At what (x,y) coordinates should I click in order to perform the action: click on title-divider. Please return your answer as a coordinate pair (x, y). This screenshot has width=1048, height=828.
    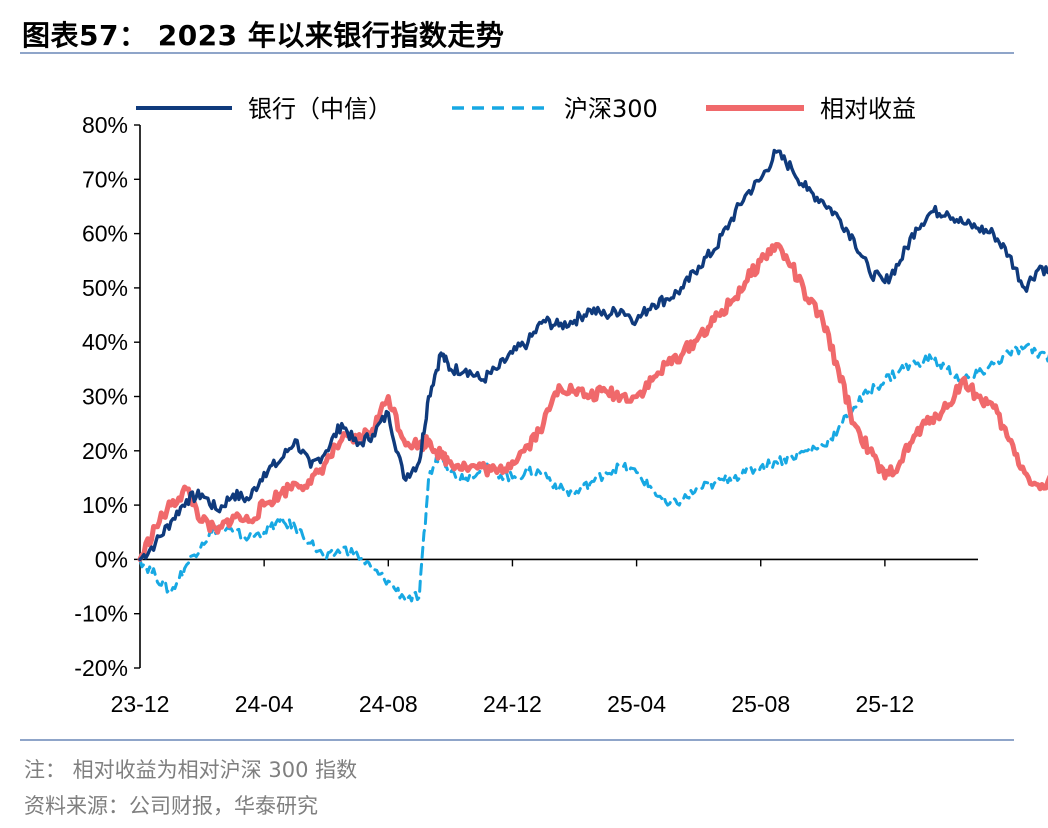
    Looking at the image, I should click on (517, 53).